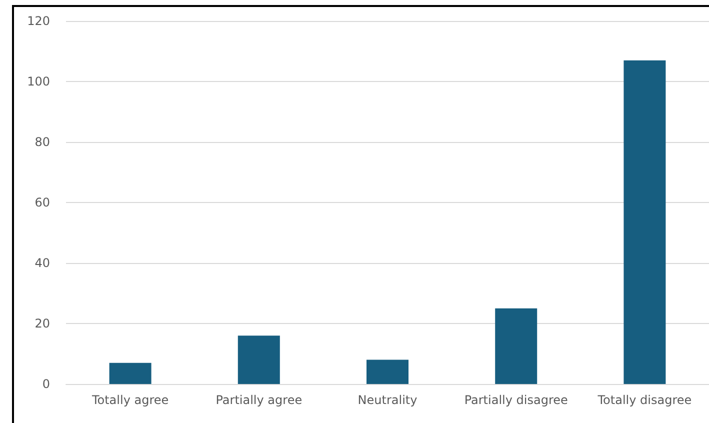  I want to click on x-tick-label: Neutrality, so click(388, 400).